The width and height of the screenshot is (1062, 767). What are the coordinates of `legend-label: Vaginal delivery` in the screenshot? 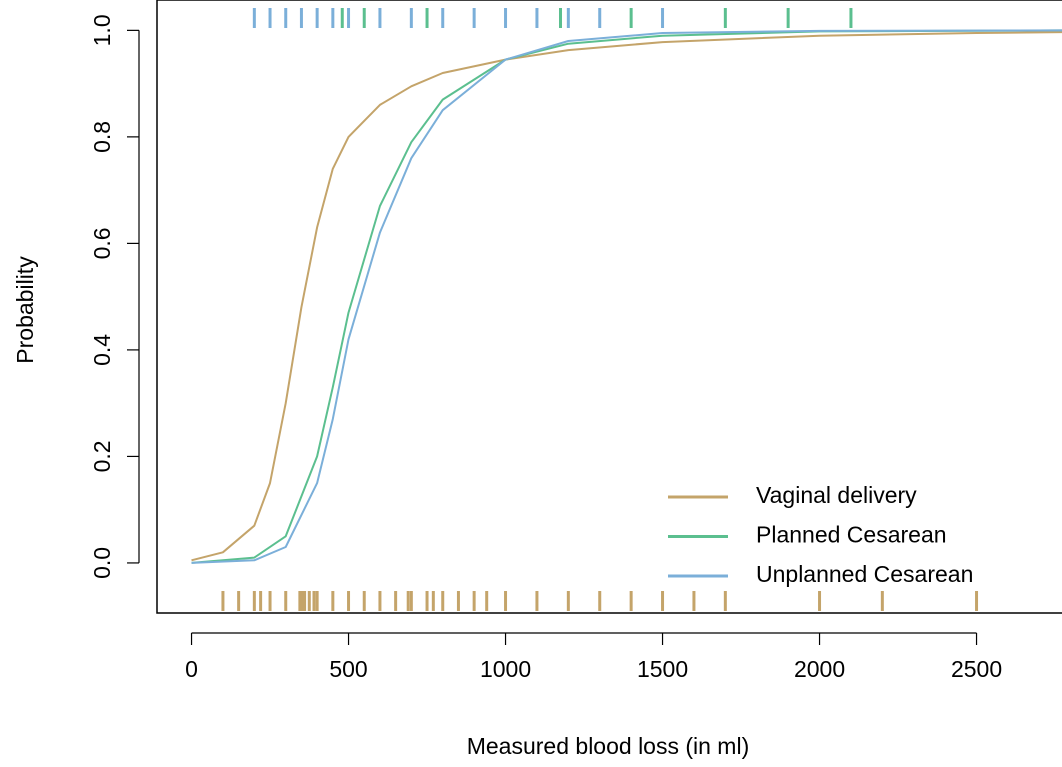 It's located at (836, 495).